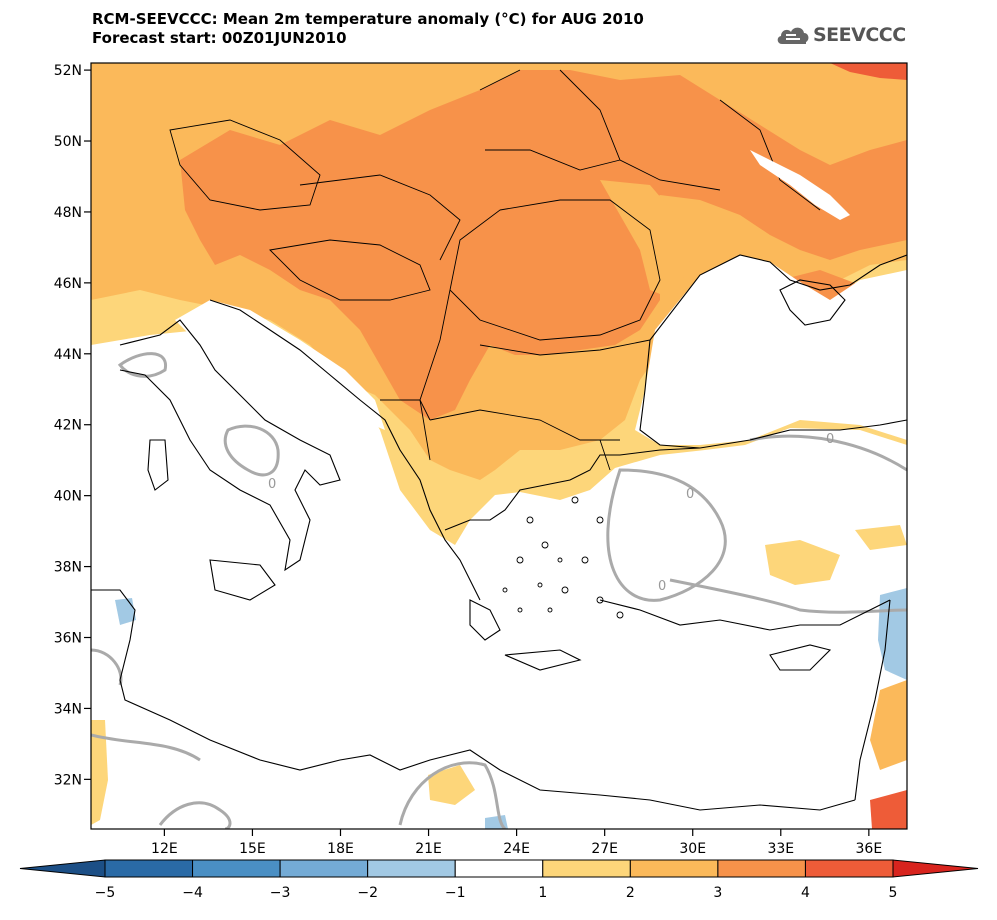 Image resolution: width=997 pixels, height=920 pixels. What do you see at coordinates (869, 849) in the screenshot?
I see `lon-tick-label: 36E` at bounding box center [869, 849].